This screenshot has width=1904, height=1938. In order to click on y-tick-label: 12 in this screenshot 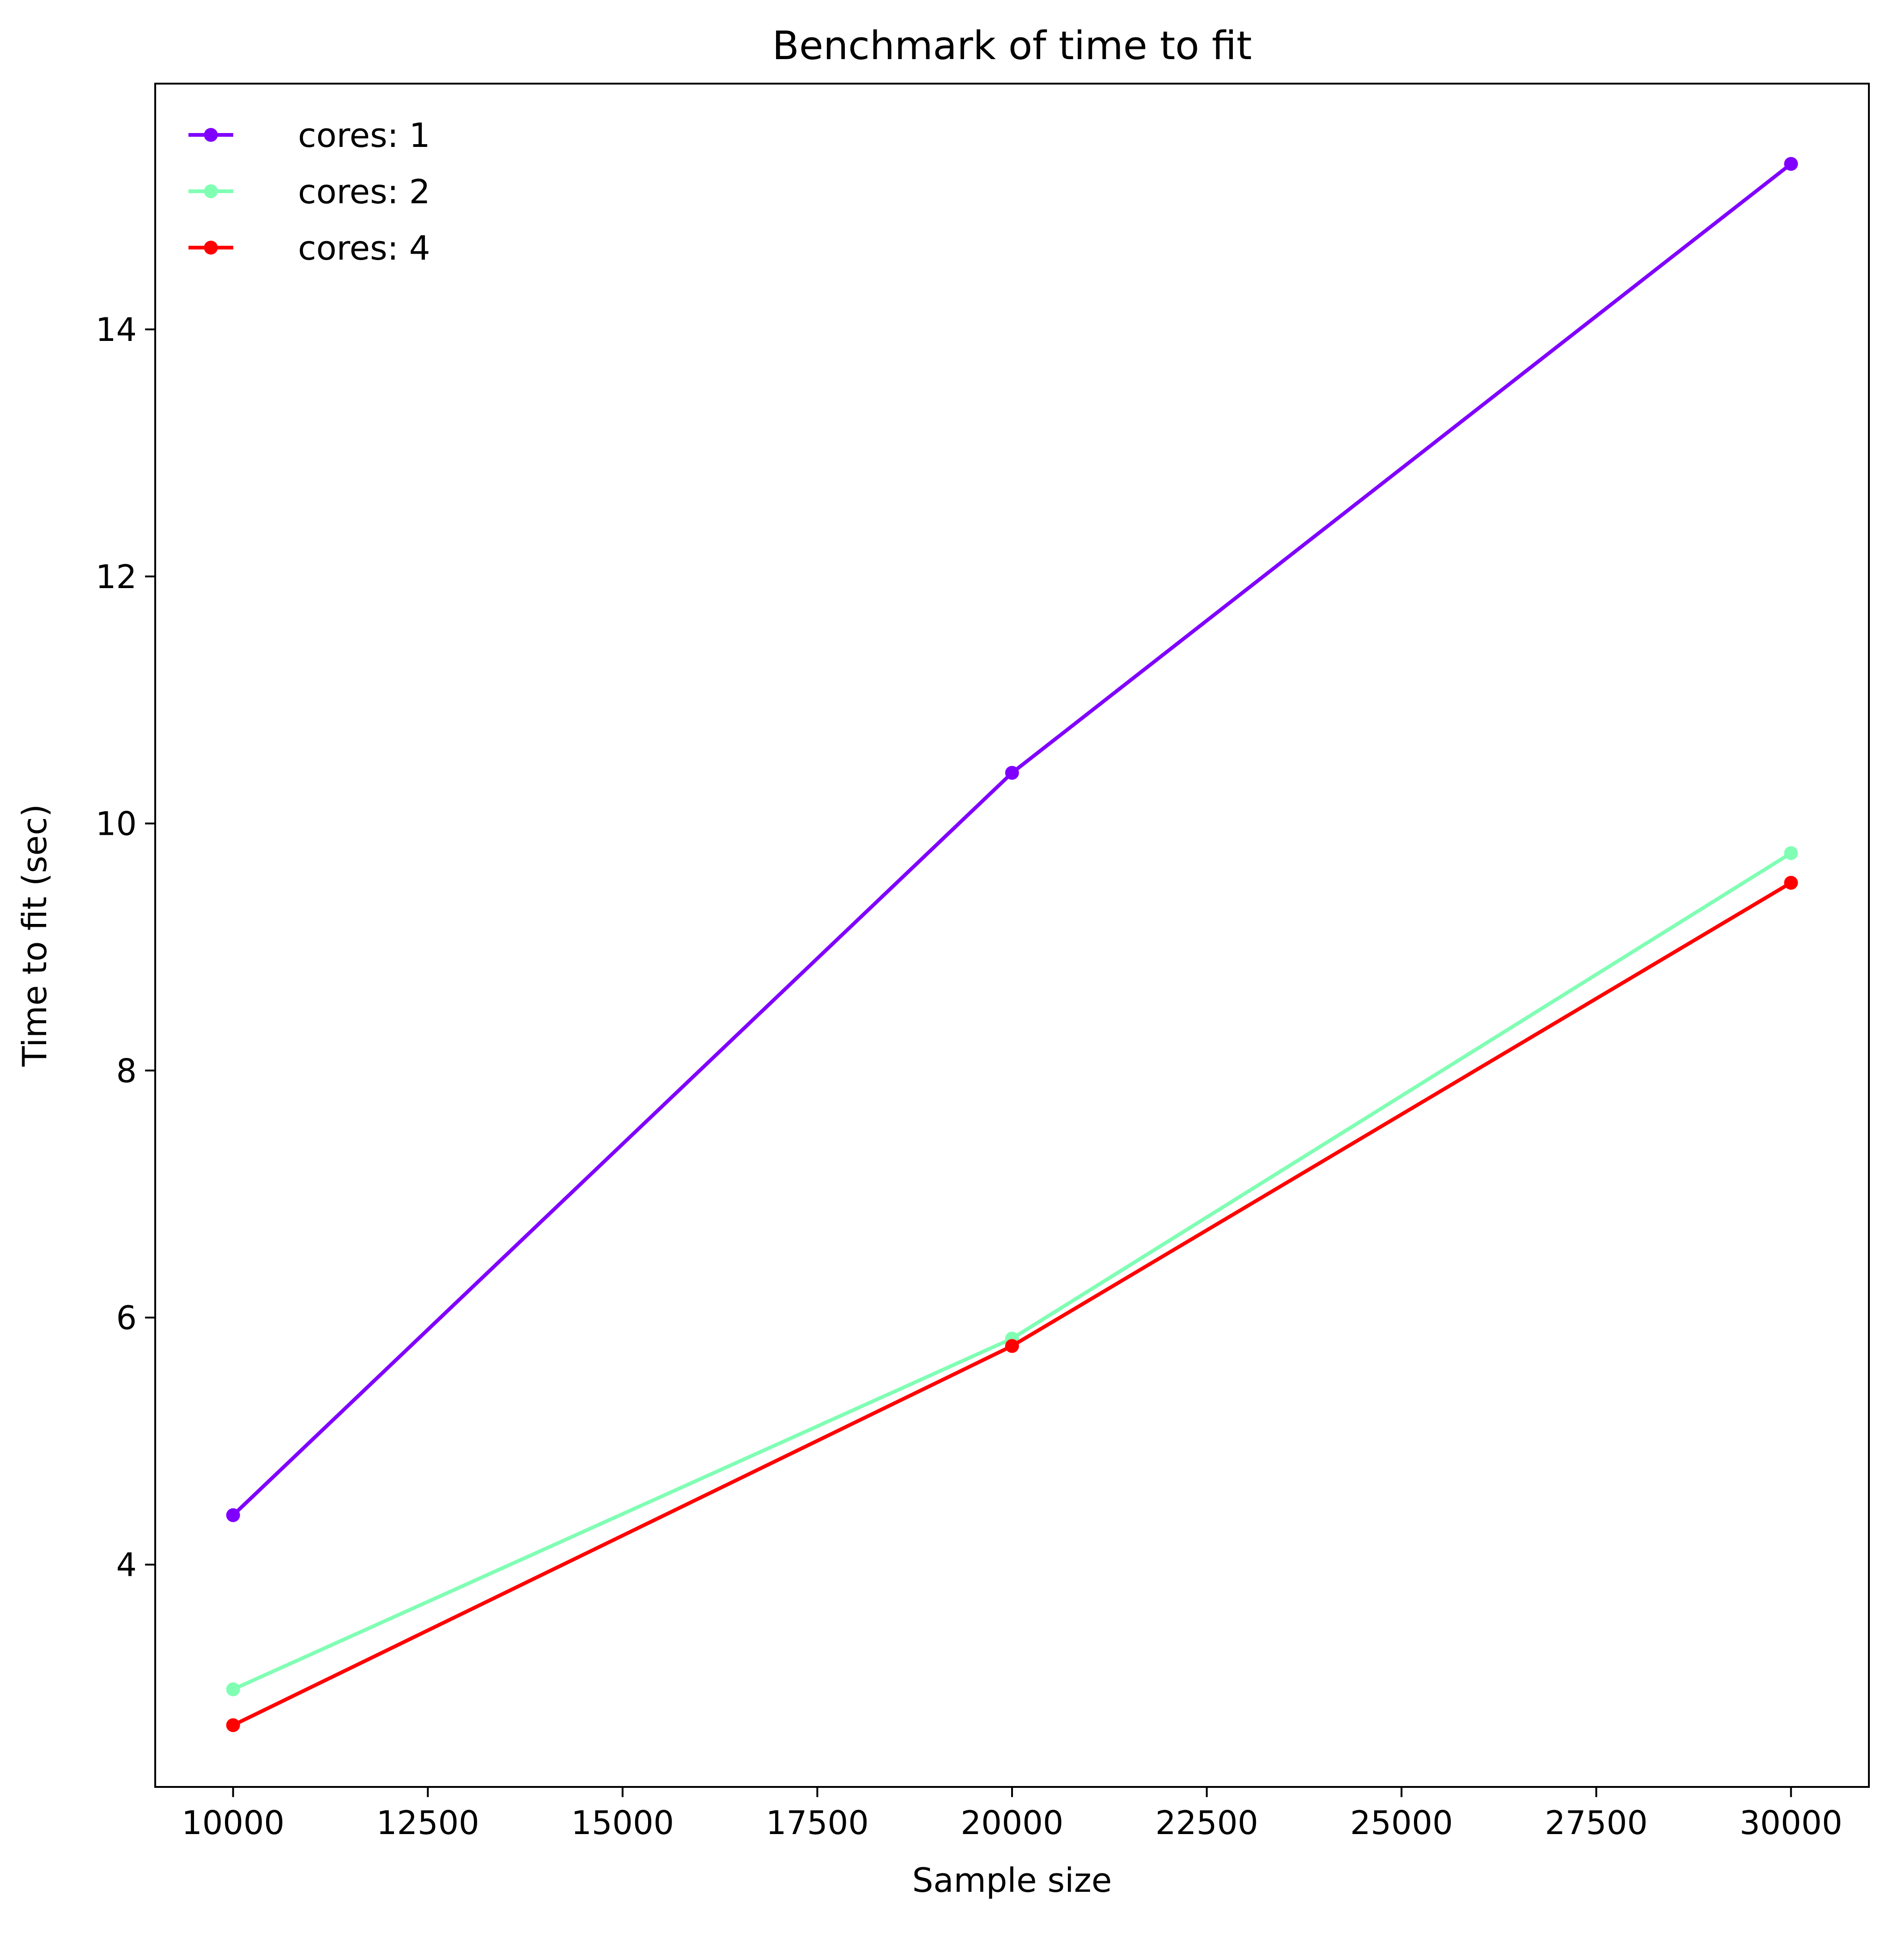, I will do `click(116, 577)`.